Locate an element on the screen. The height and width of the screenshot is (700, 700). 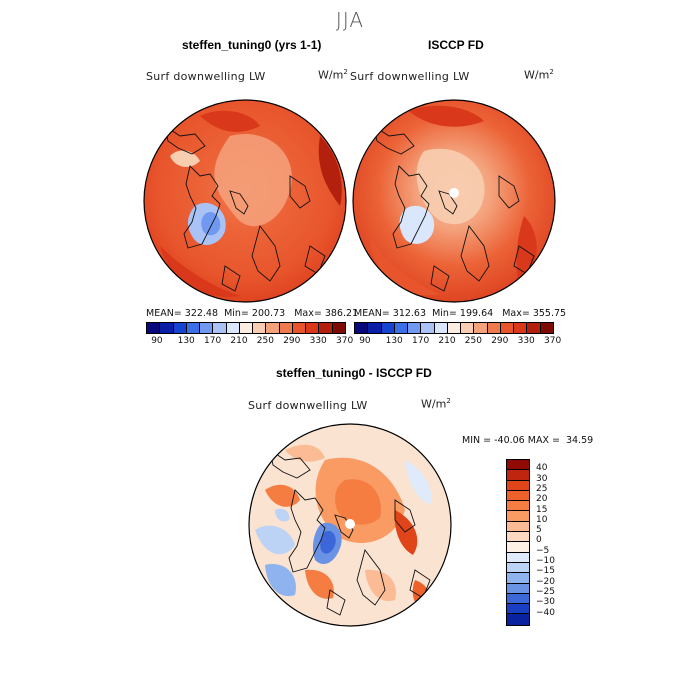
panel1-colorbar-tick-label: 370 is located at coordinates (345, 341).